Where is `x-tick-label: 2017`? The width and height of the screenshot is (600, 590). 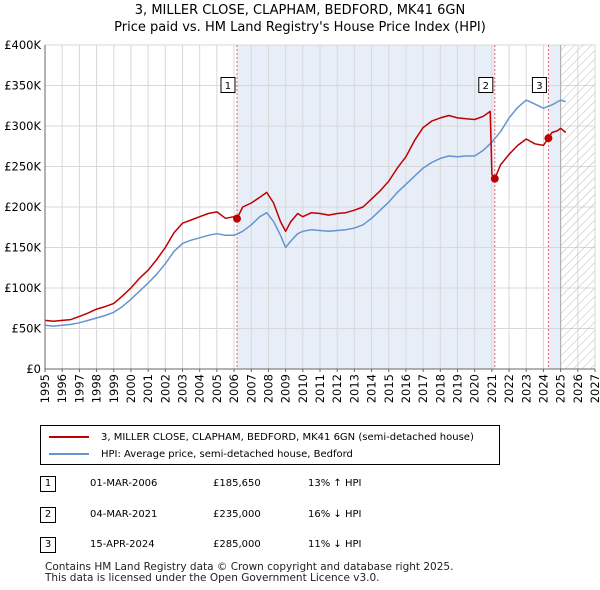 x-tick-label: 2017 is located at coordinates (423, 388).